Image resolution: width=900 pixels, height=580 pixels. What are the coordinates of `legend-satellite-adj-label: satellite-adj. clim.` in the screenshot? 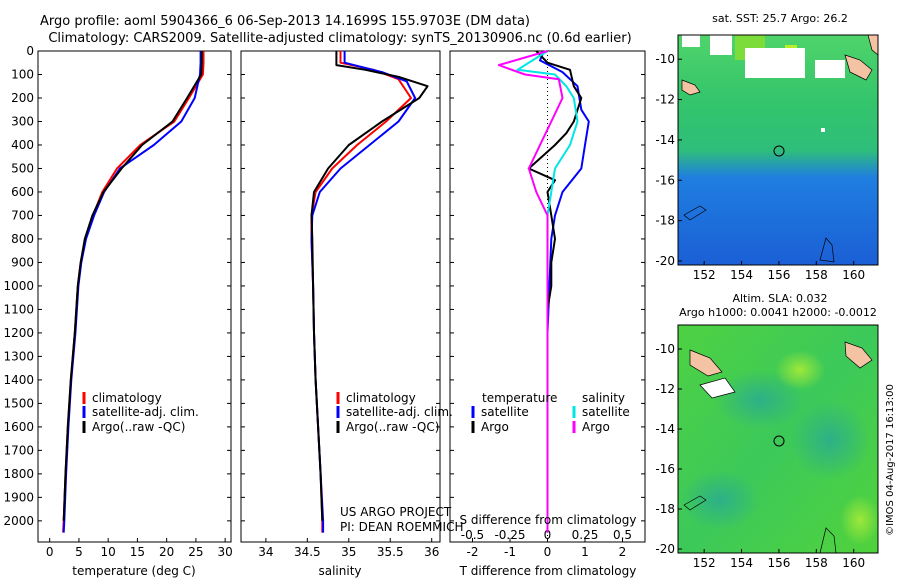 It's located at (145, 412).